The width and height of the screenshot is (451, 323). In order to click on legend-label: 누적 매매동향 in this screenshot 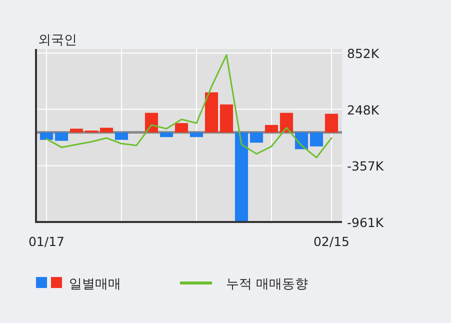, I will do `click(267, 284)`.